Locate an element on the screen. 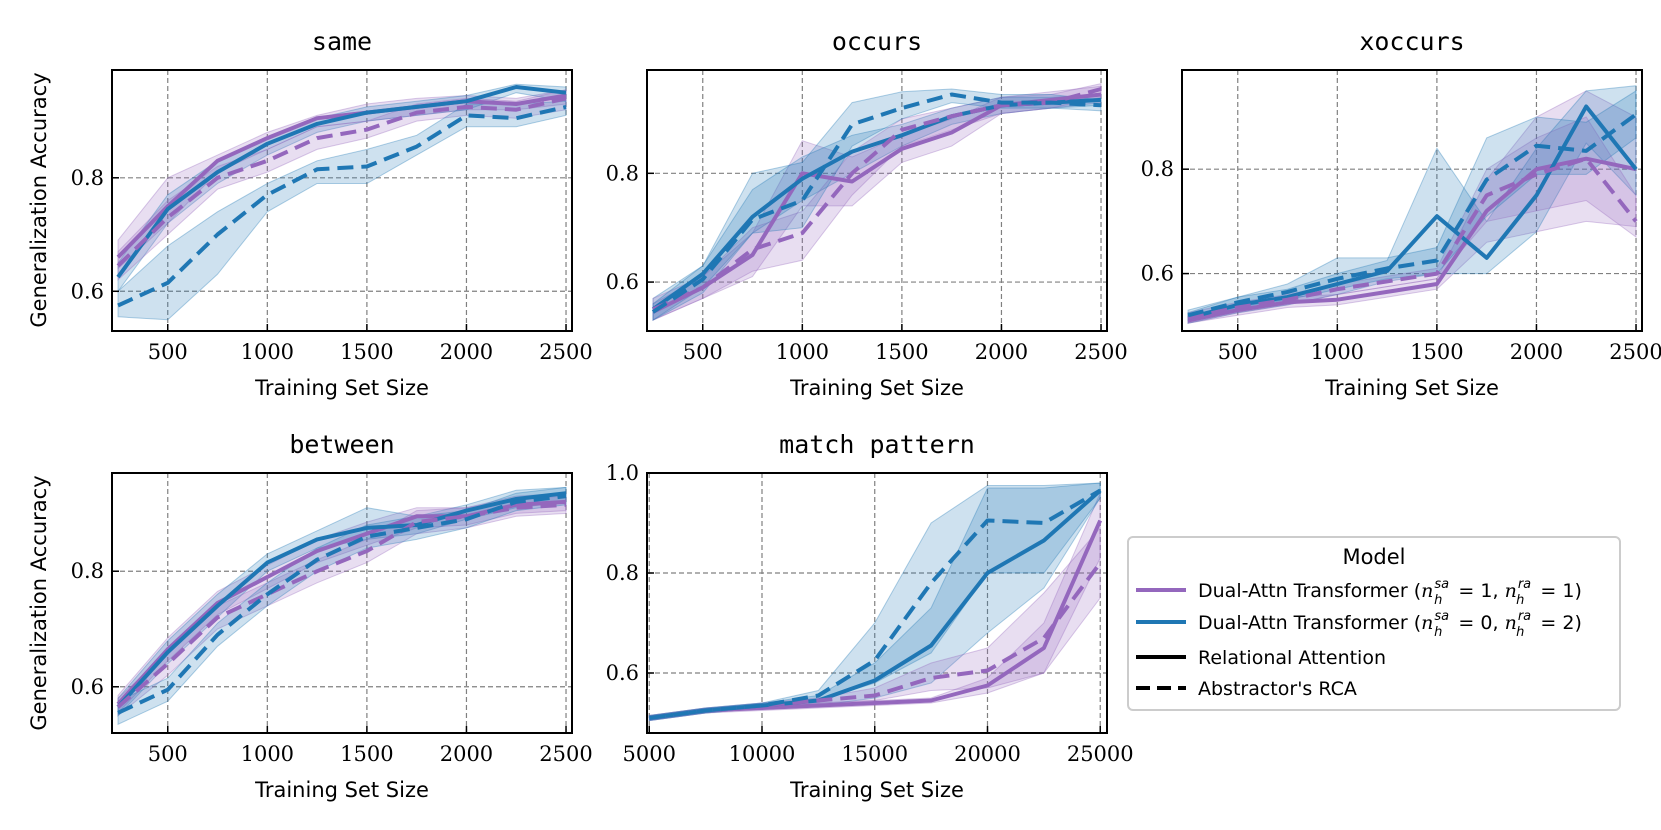 Image resolution: width=1661 pixels, height=830 pixels. x-tick-label: 25000 is located at coordinates (1100, 754).